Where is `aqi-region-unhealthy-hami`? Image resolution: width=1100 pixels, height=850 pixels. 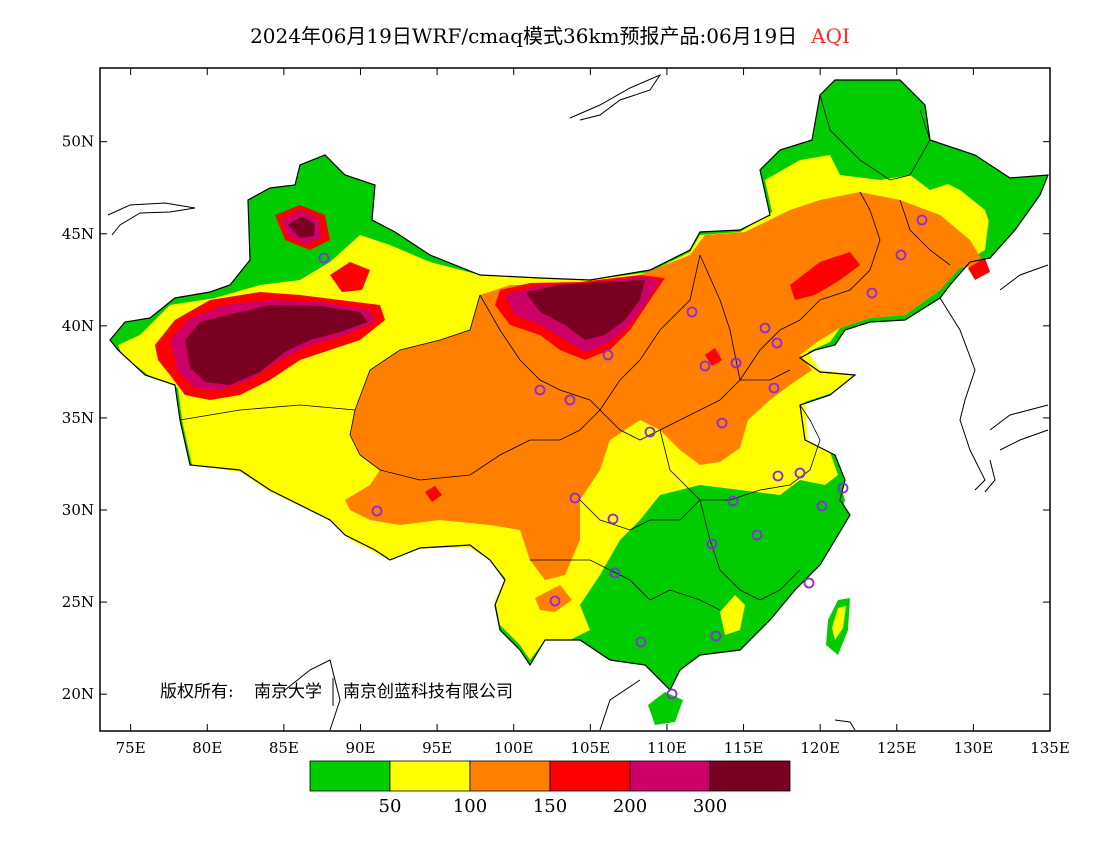
aqi-region-unhealthy-hami is located at coordinates (350, 277).